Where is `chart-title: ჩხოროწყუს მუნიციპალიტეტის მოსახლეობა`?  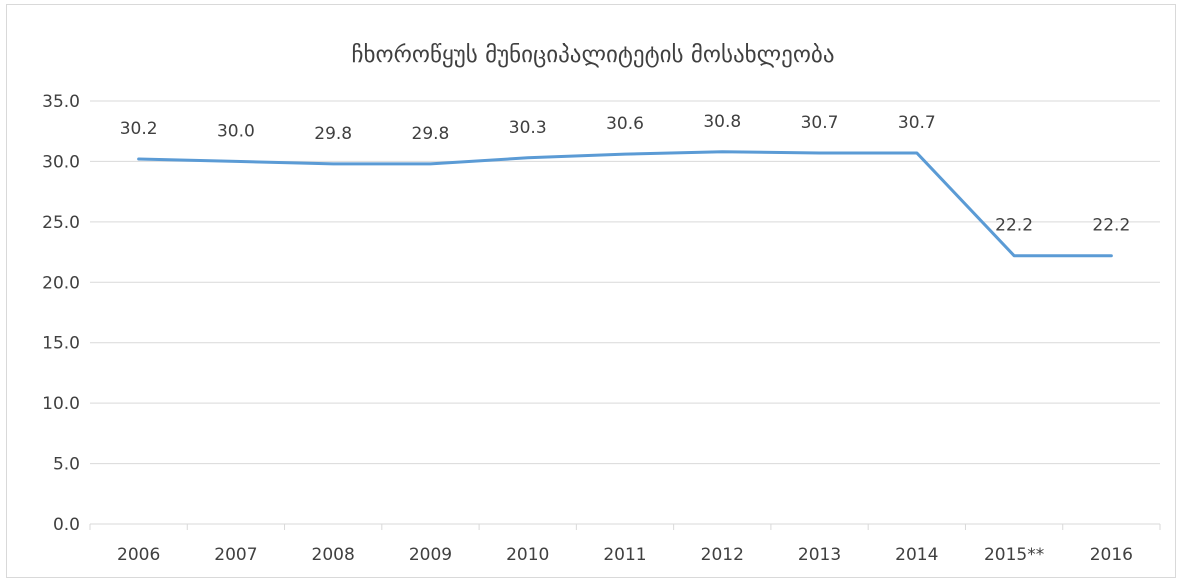
chart-title: ჩხოროწყუს მუნიციპალიტეტის მოსახლეობა is located at coordinates (592, 55).